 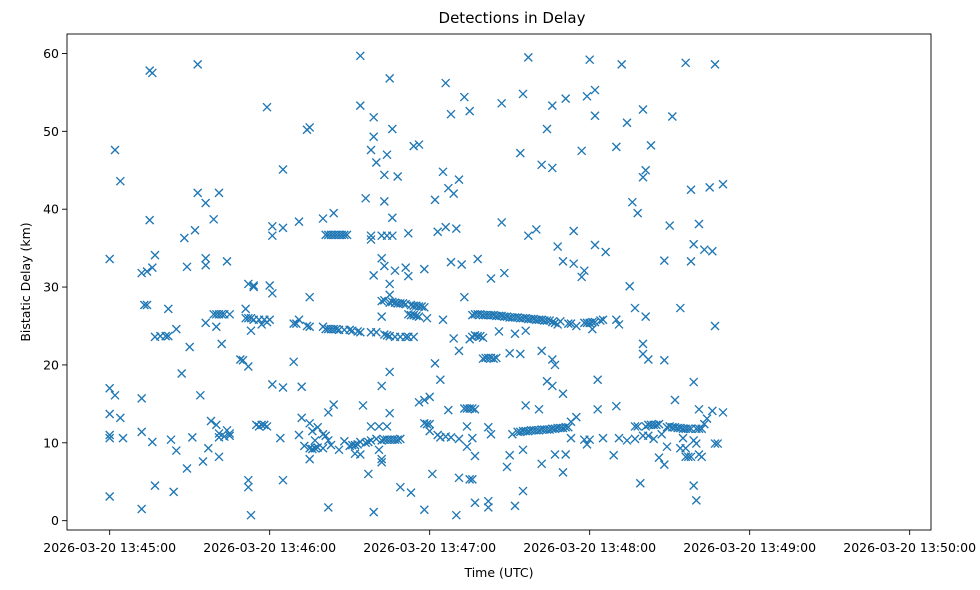 I want to click on x-tick-label: 2026-03-20 13:45:00, so click(x=109, y=547).